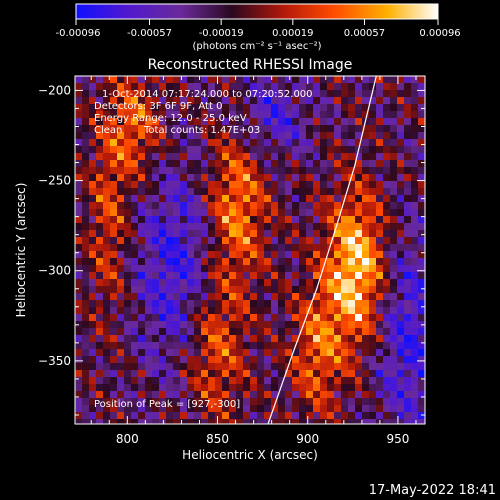 This screenshot has height=500, width=500. What do you see at coordinates (54, 181) in the screenshot?
I see `y-tick-label: −250` at bounding box center [54, 181].